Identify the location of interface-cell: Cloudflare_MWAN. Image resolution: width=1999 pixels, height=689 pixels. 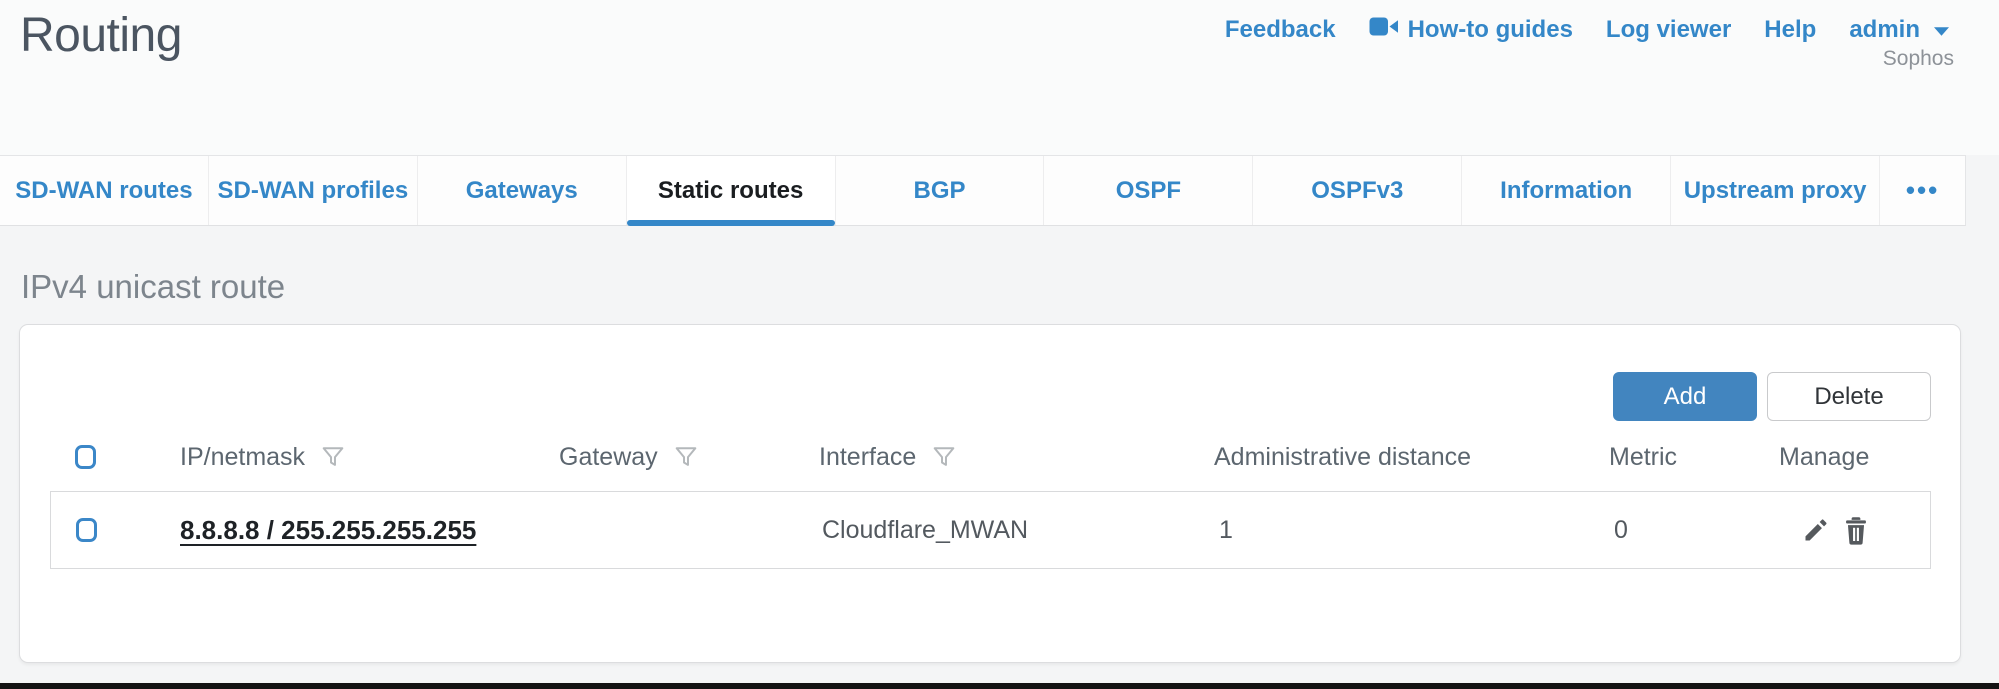
(925, 529).